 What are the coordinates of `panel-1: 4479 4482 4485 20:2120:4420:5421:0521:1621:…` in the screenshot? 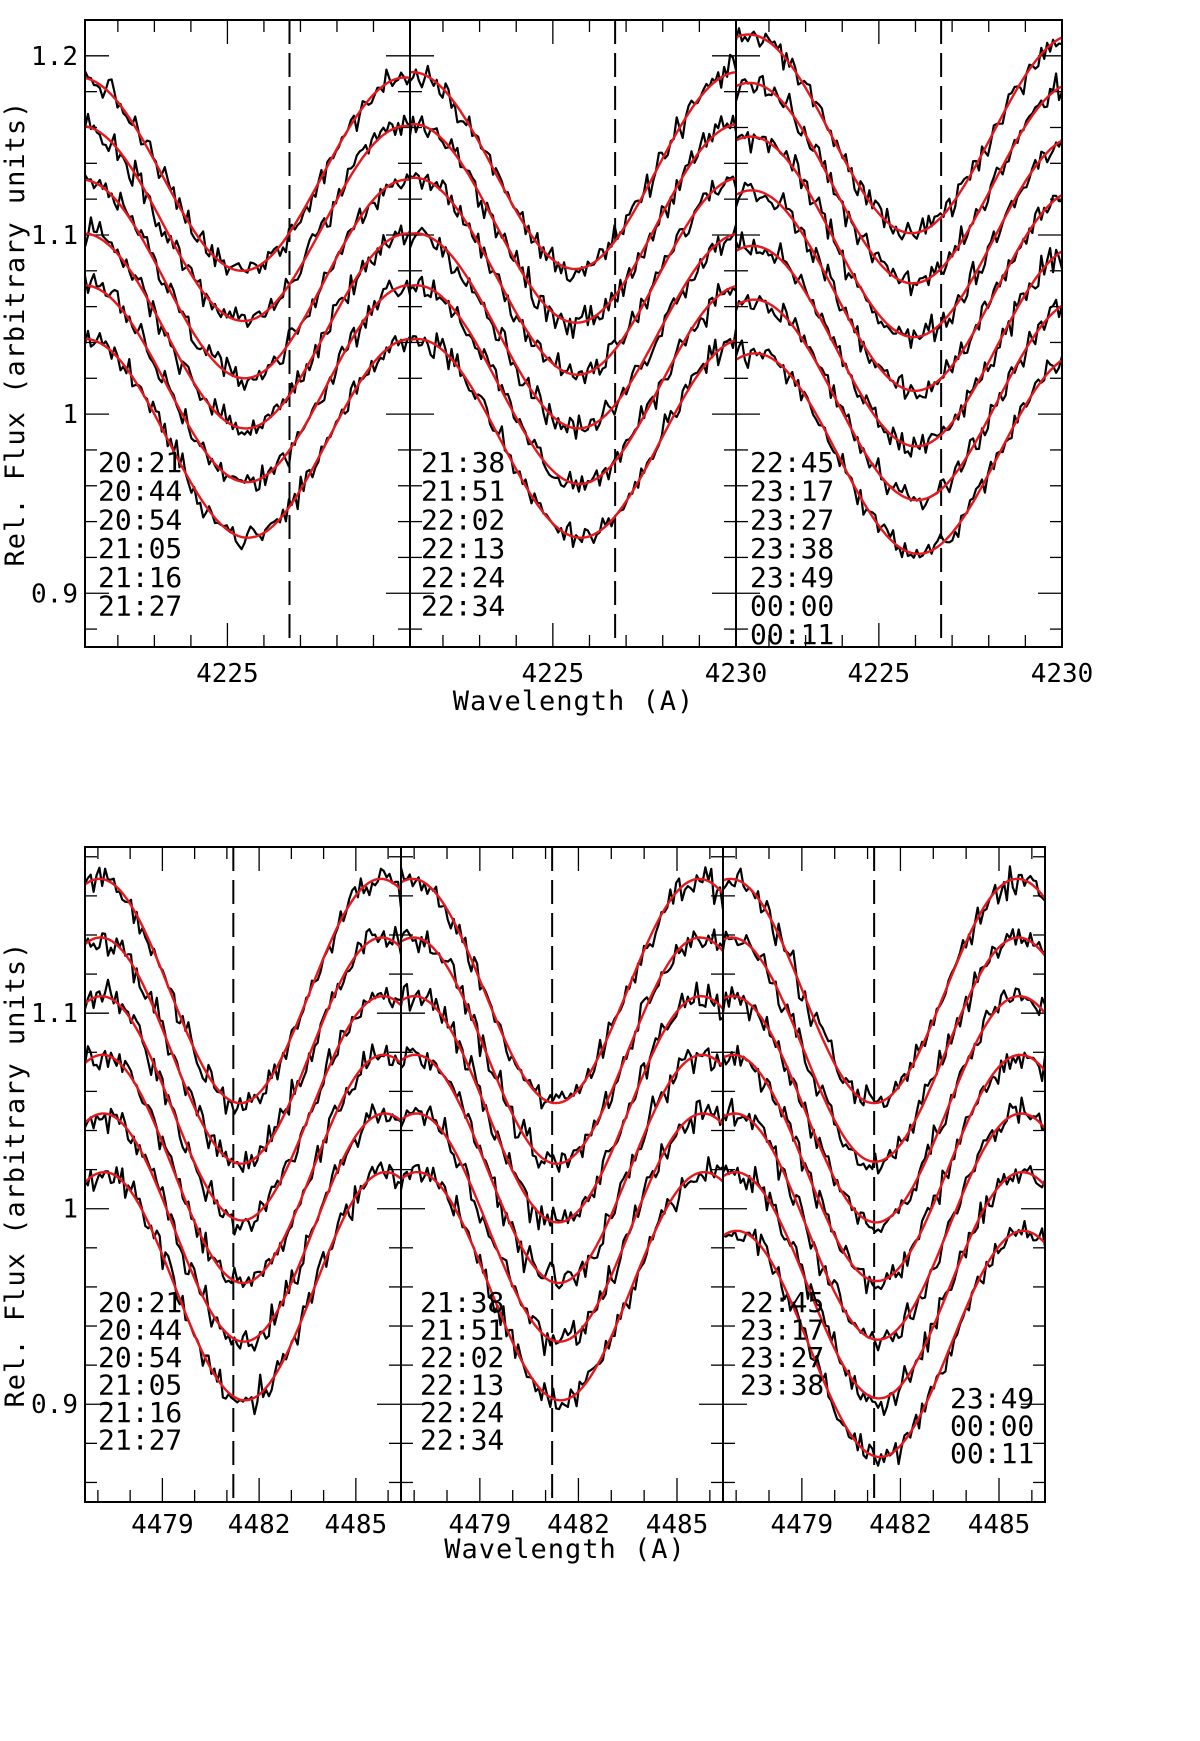 It's located at (243, 1193).